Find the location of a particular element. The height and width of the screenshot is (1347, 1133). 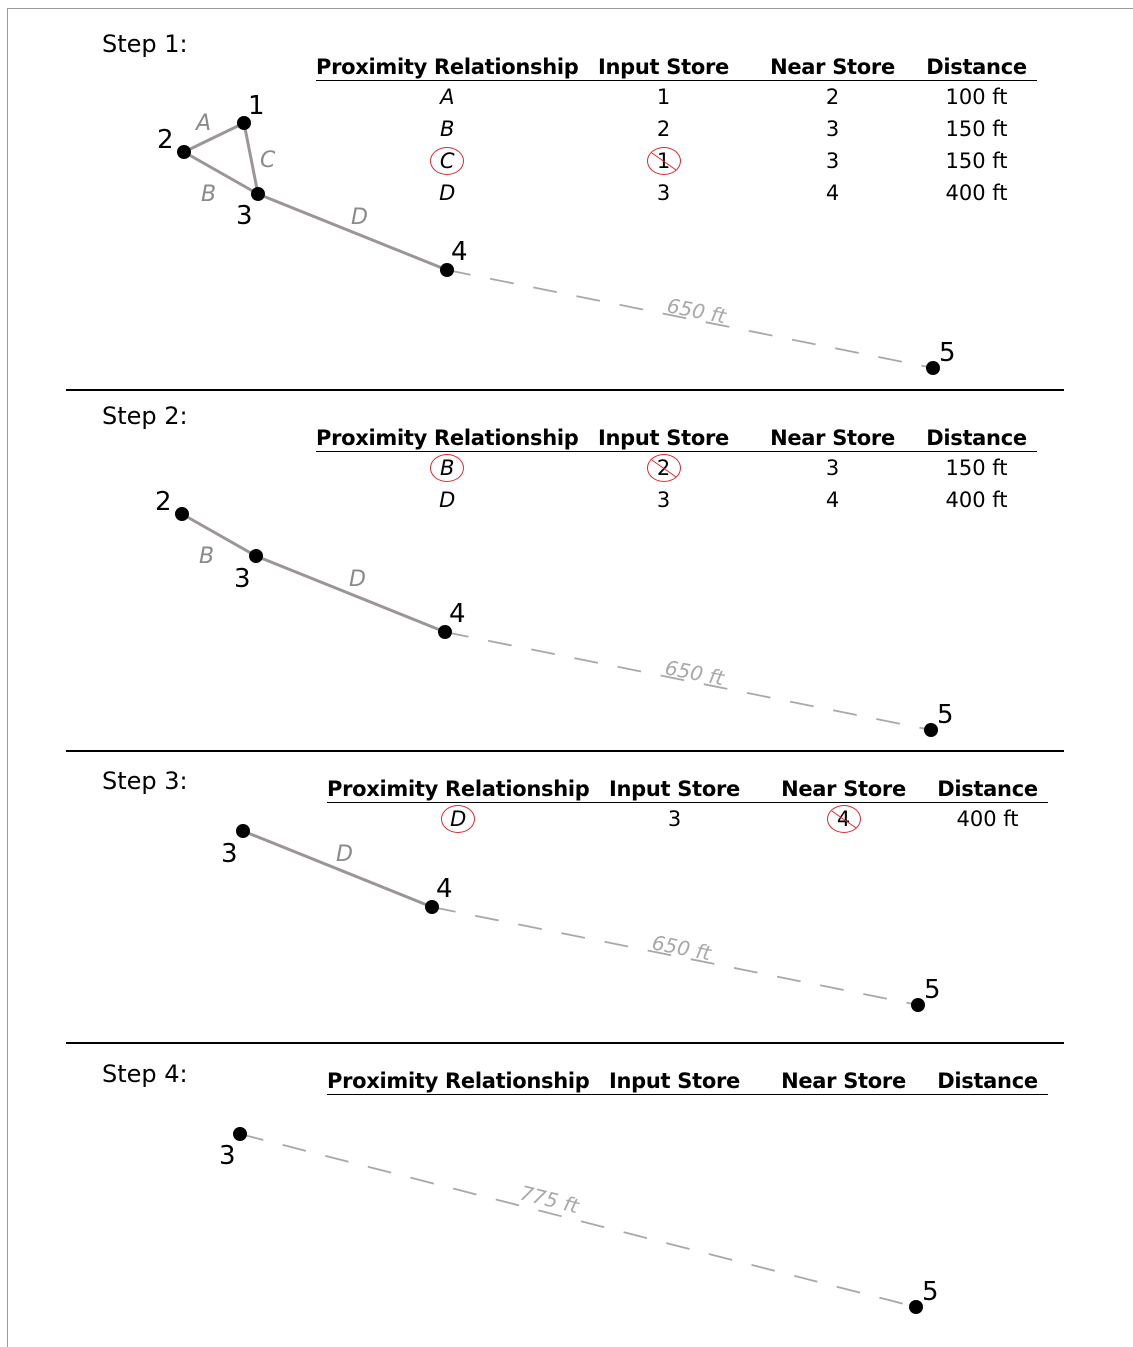

step-4-title: Step 4: is located at coordinates (145, 1074).